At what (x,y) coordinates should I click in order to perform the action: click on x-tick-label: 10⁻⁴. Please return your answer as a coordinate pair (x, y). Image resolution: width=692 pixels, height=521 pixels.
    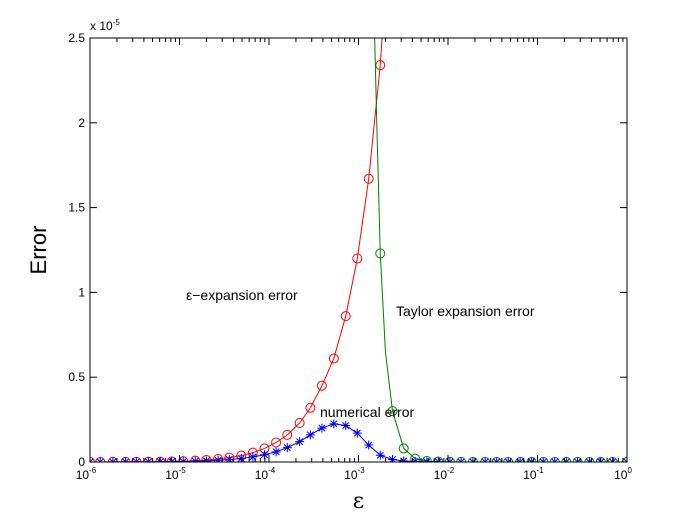
    Looking at the image, I should click on (265, 474).